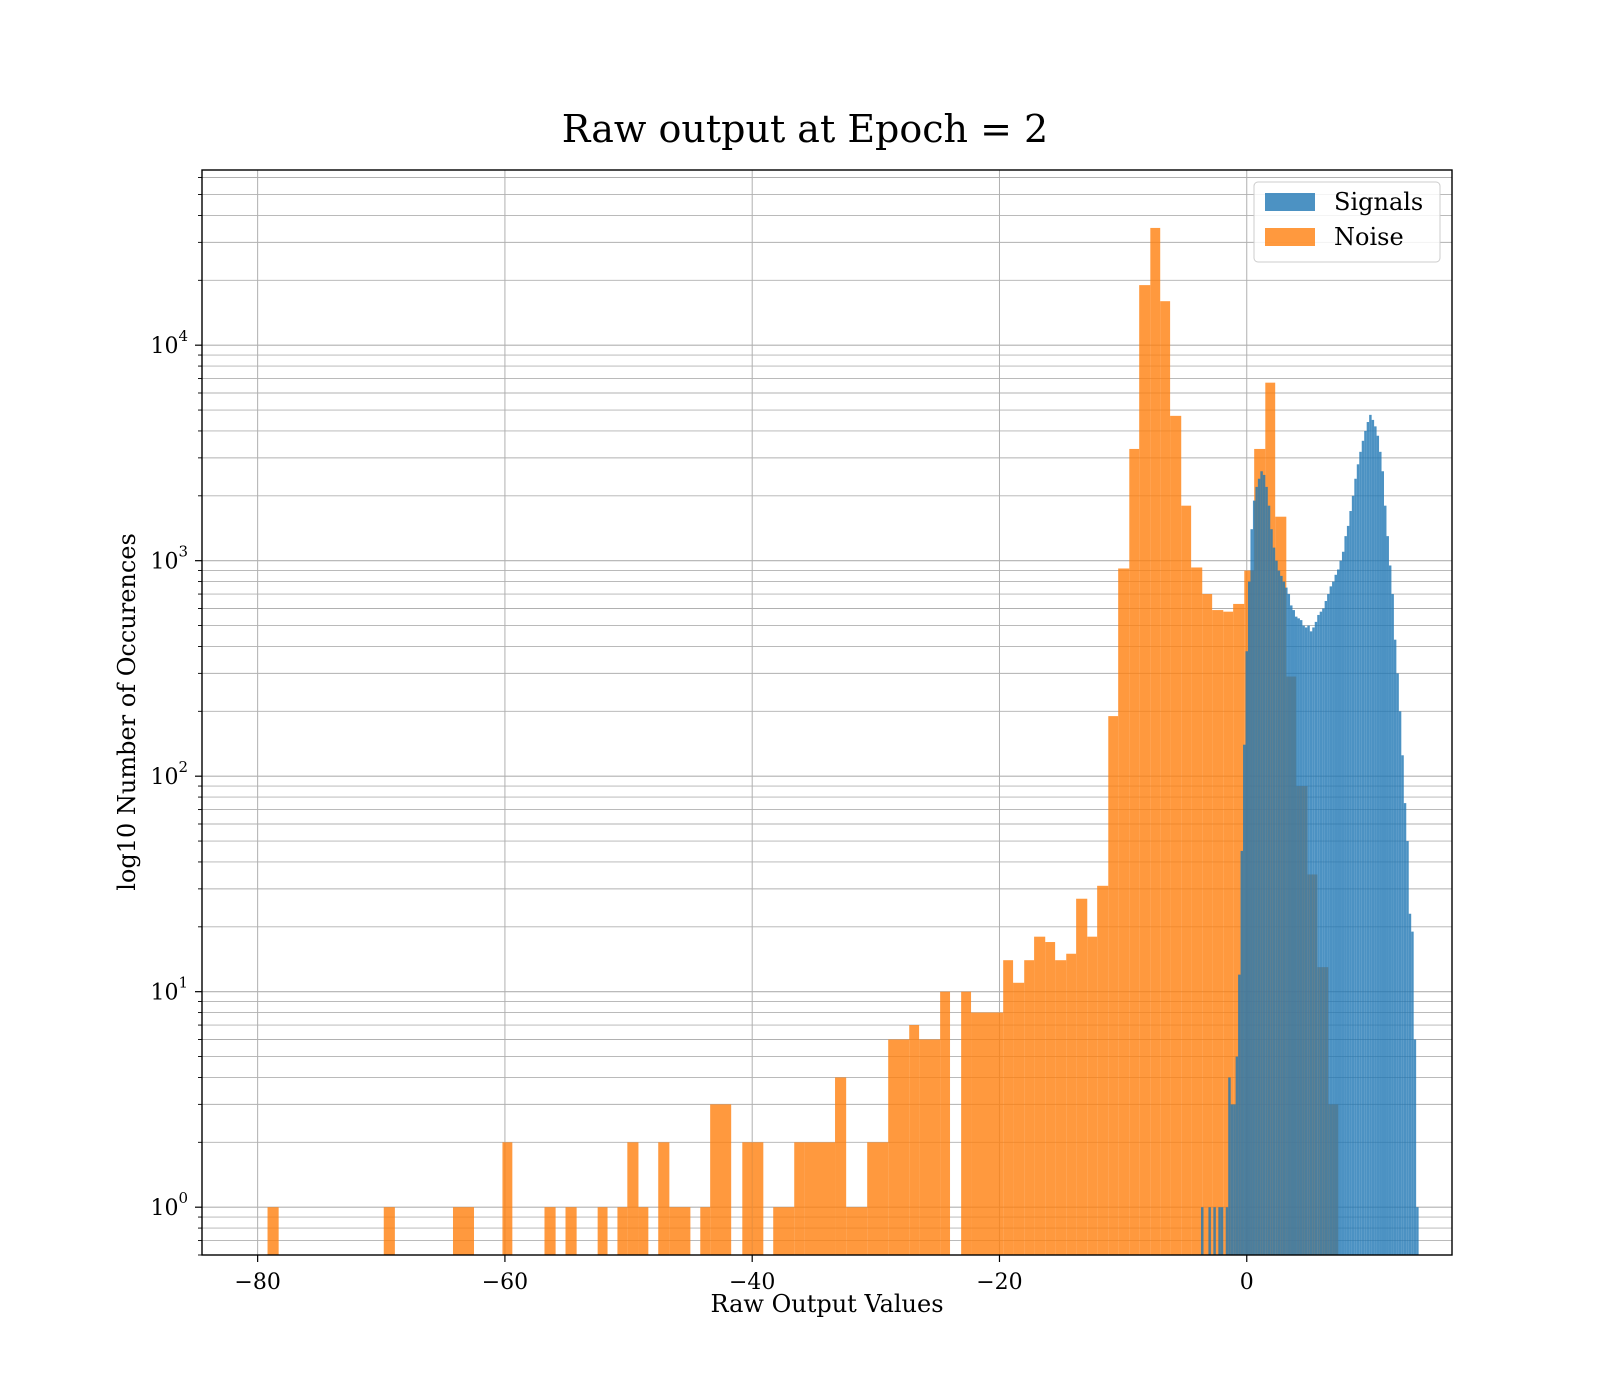 Image resolution: width=1600 pixels, height=1400 pixels. I want to click on legend-label-noise: Noise, so click(1369, 237).